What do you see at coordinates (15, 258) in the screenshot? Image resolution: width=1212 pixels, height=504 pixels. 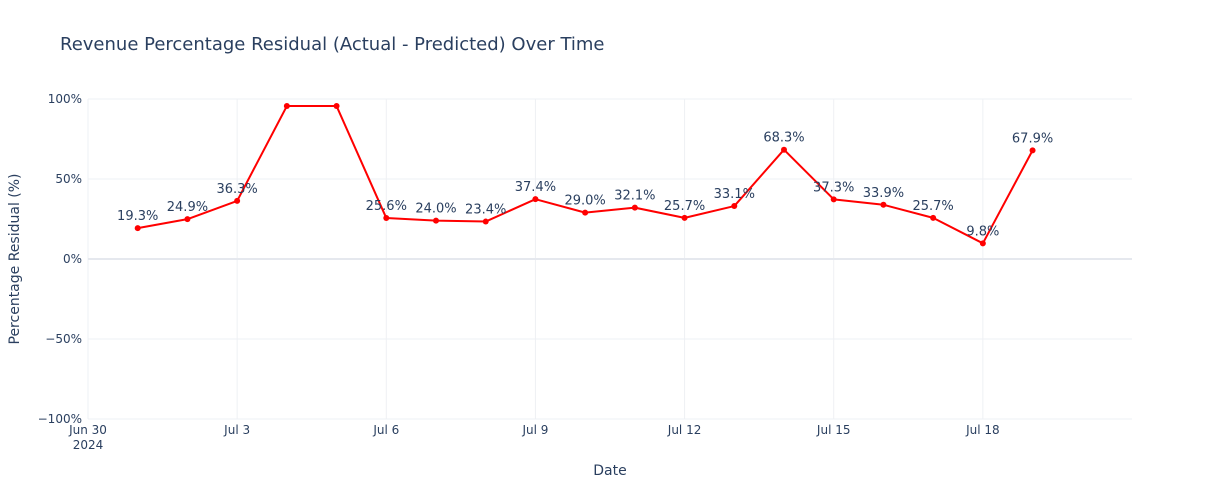 I see `y-axis-title: Percentage Residual (%)` at bounding box center [15, 258].